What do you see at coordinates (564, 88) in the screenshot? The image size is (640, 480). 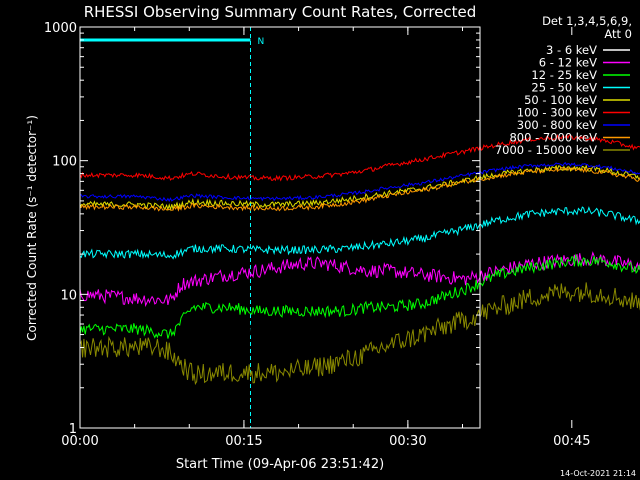 I see `legend-entry-4: 25 - 50 keV` at bounding box center [564, 88].